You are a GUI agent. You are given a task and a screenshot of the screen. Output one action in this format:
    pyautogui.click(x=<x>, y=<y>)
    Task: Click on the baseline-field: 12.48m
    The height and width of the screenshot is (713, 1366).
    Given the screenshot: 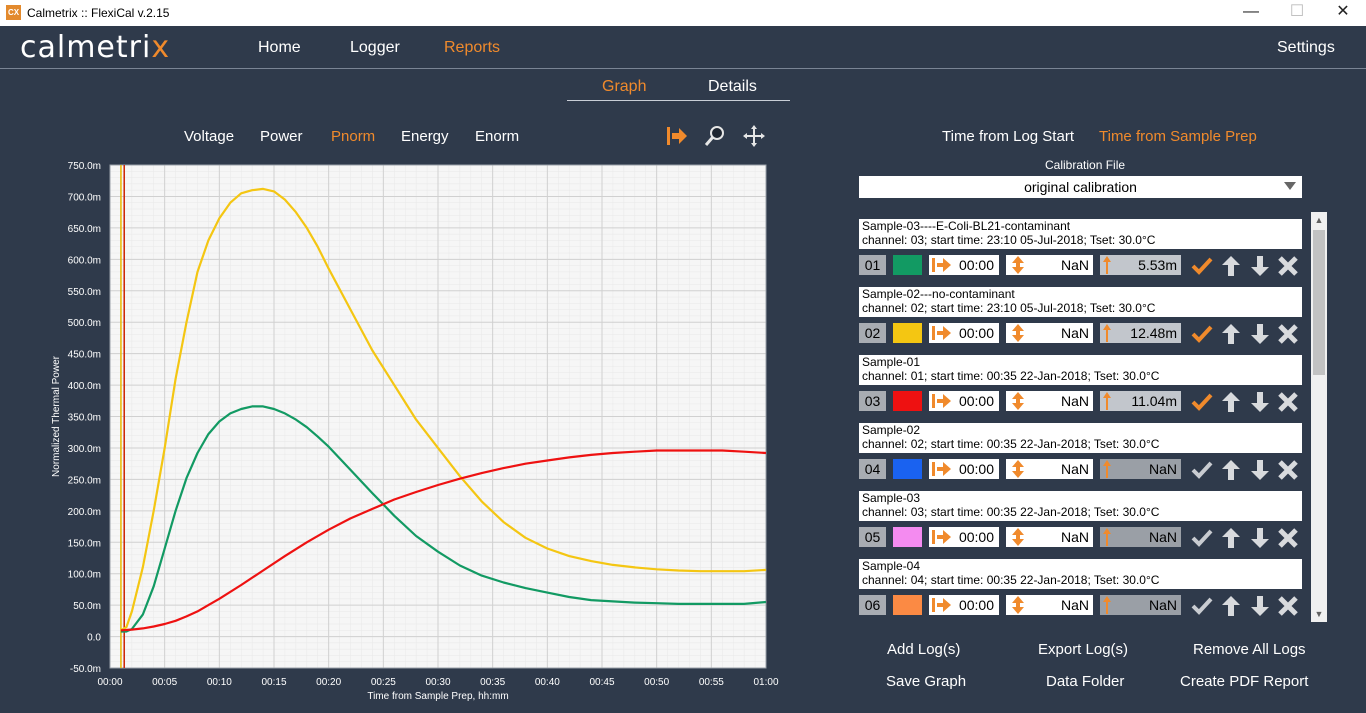 What is the action you would take?
    pyautogui.click(x=1140, y=333)
    